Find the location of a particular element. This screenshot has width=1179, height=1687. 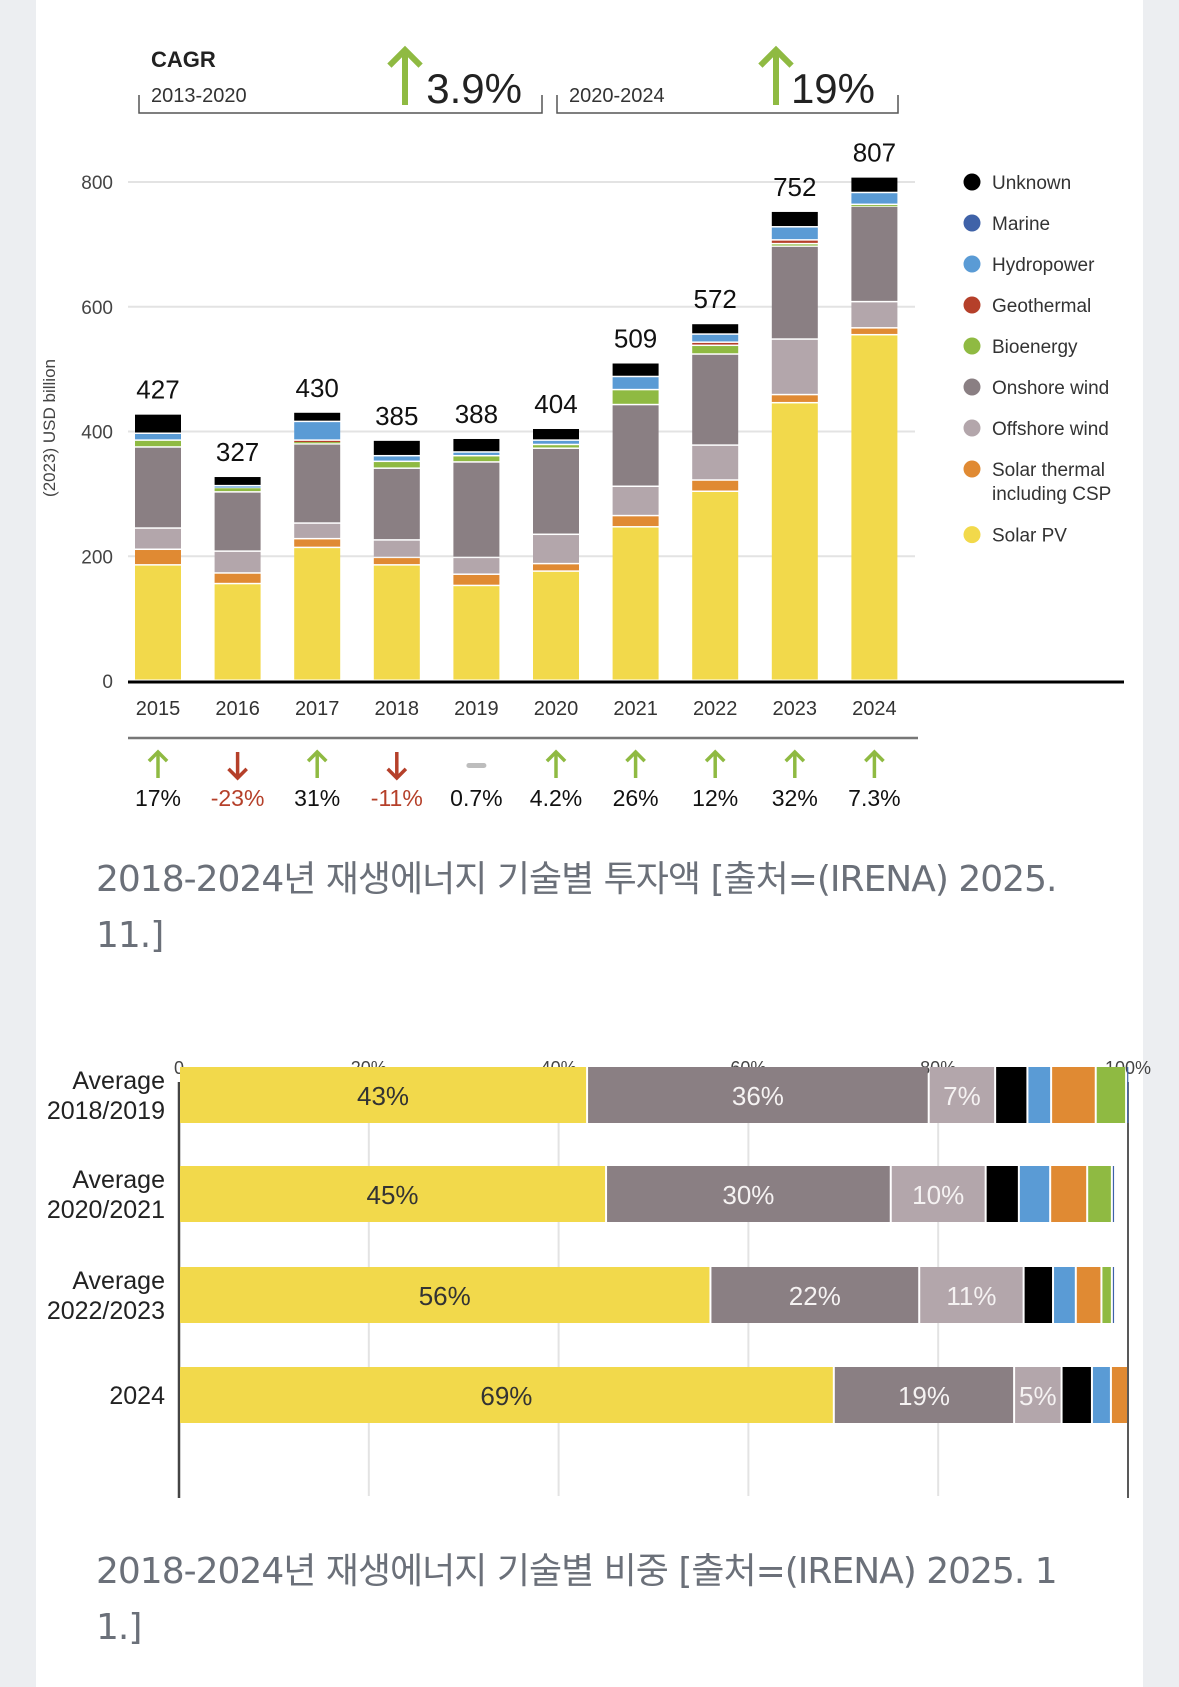

bar-total-label: 572 is located at coordinates (715, 299).